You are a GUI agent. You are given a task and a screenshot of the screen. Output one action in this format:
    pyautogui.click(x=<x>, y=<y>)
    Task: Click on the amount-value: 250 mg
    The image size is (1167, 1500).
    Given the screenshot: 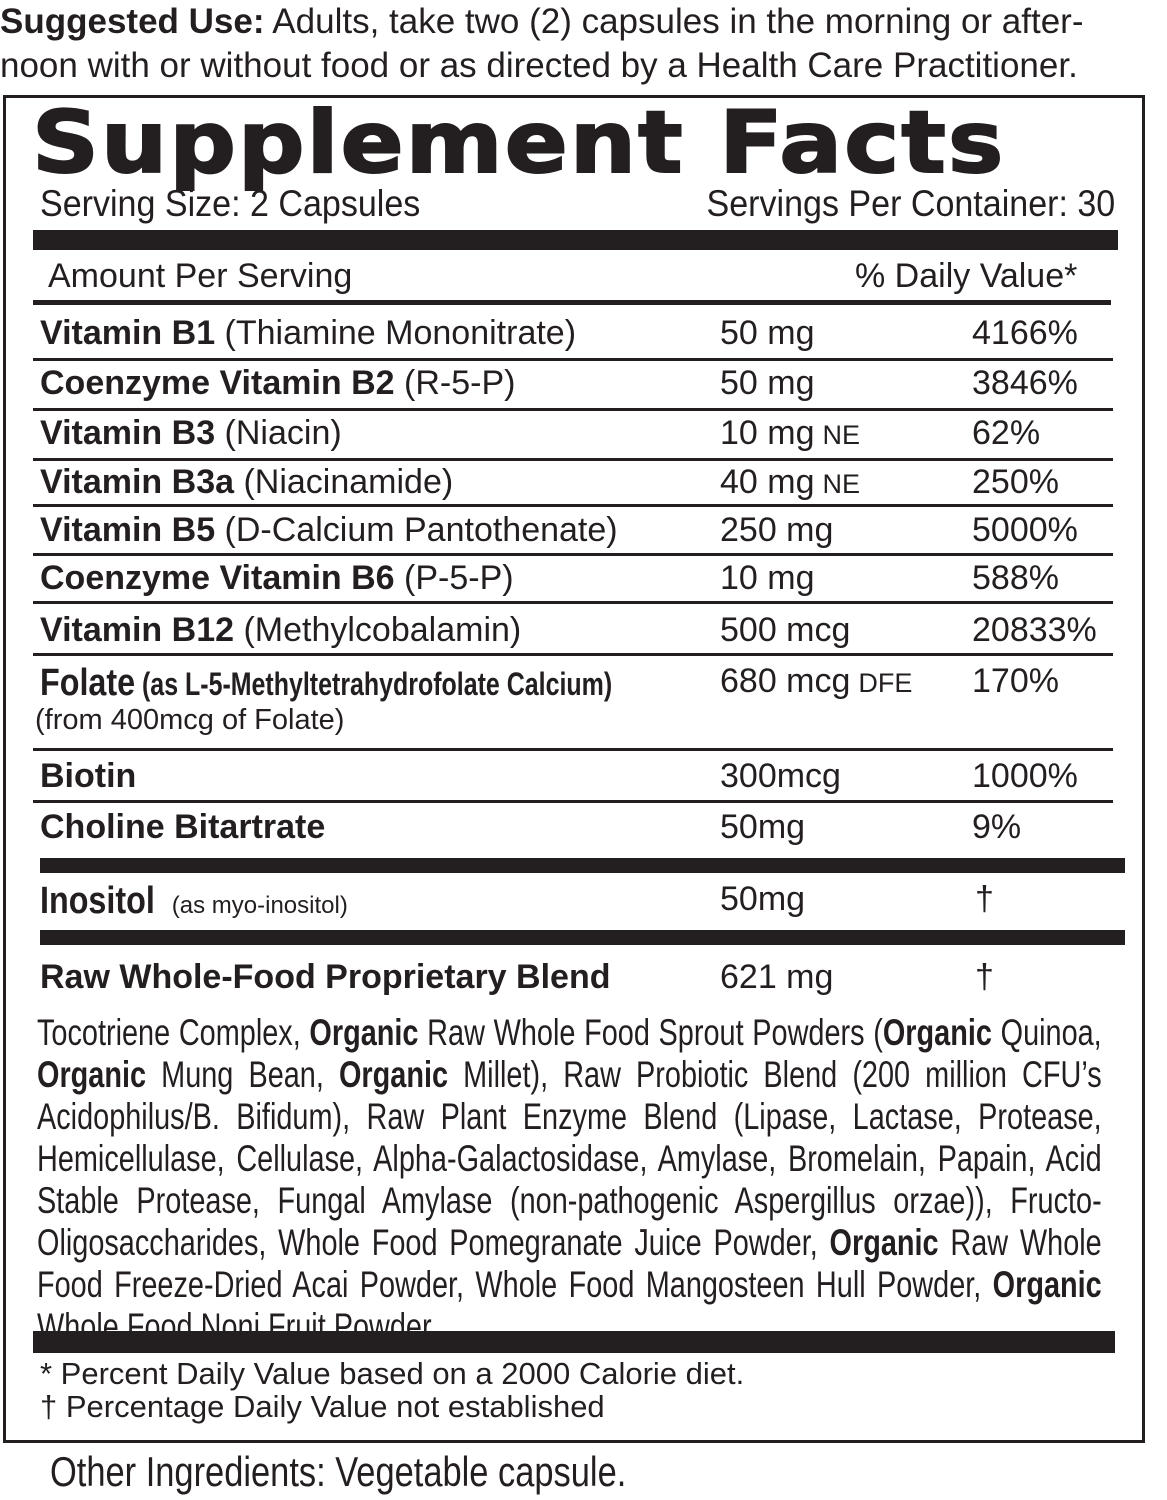 What is the action you would take?
    pyautogui.click(x=777, y=530)
    